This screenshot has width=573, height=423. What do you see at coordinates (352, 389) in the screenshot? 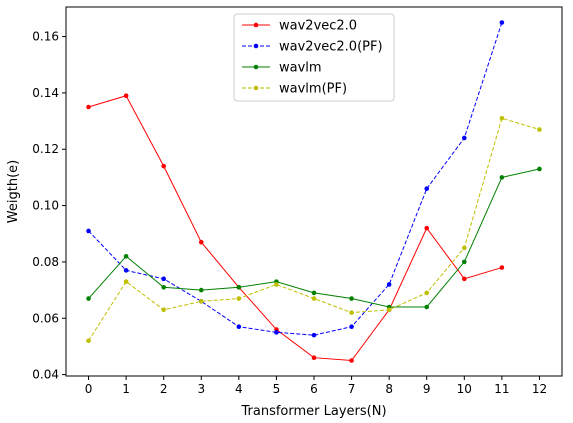
I see `x-tick-label: 7` at bounding box center [352, 389].